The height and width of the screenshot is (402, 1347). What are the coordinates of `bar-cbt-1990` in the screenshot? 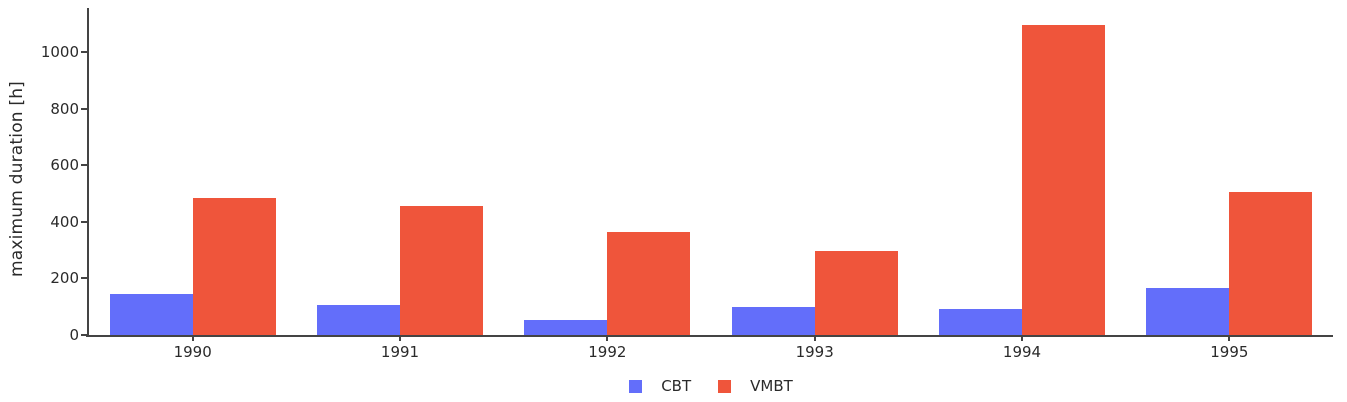 It's located at (151, 314).